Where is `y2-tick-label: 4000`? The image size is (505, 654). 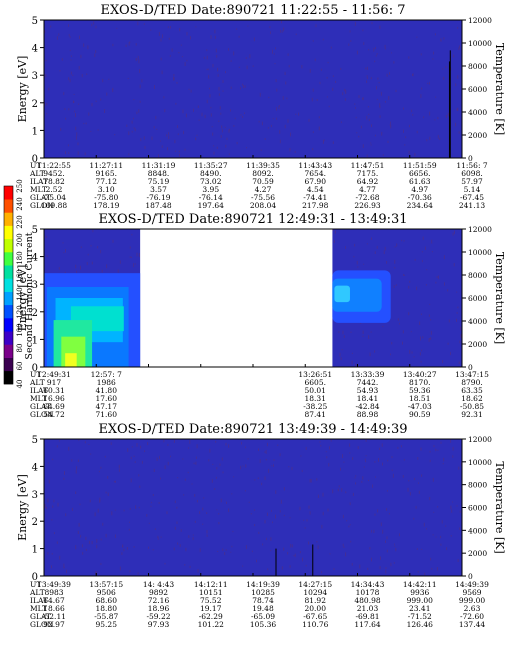 y2-tick-label: 4000 is located at coordinates (477, 530).